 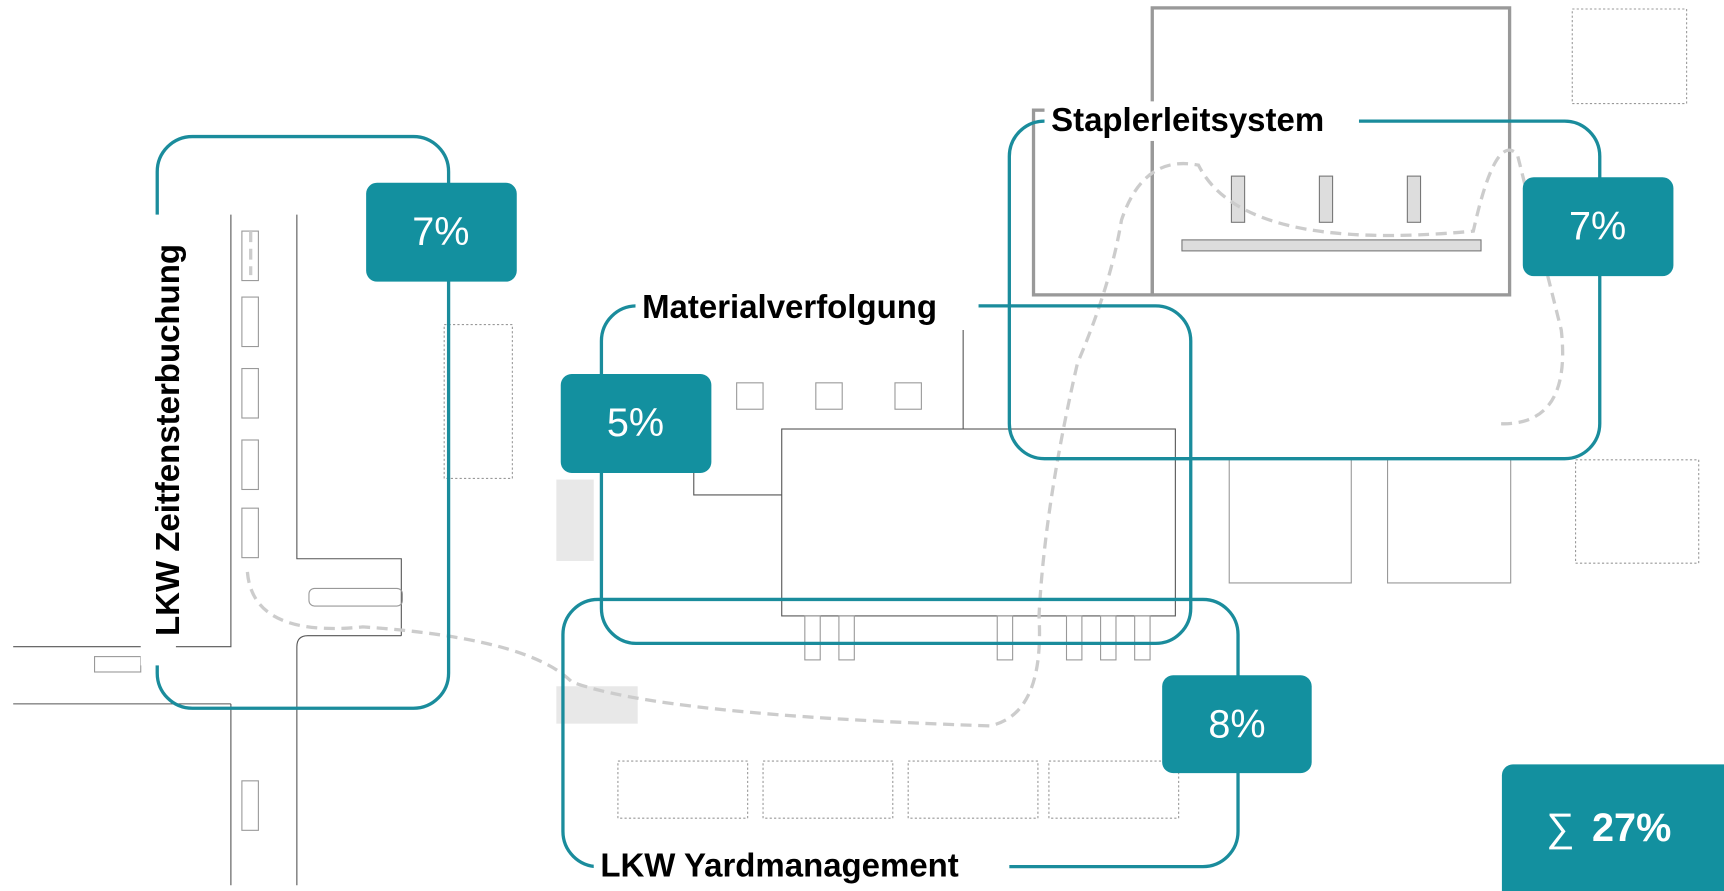 I want to click on total-badge, so click(x=1612, y=827).